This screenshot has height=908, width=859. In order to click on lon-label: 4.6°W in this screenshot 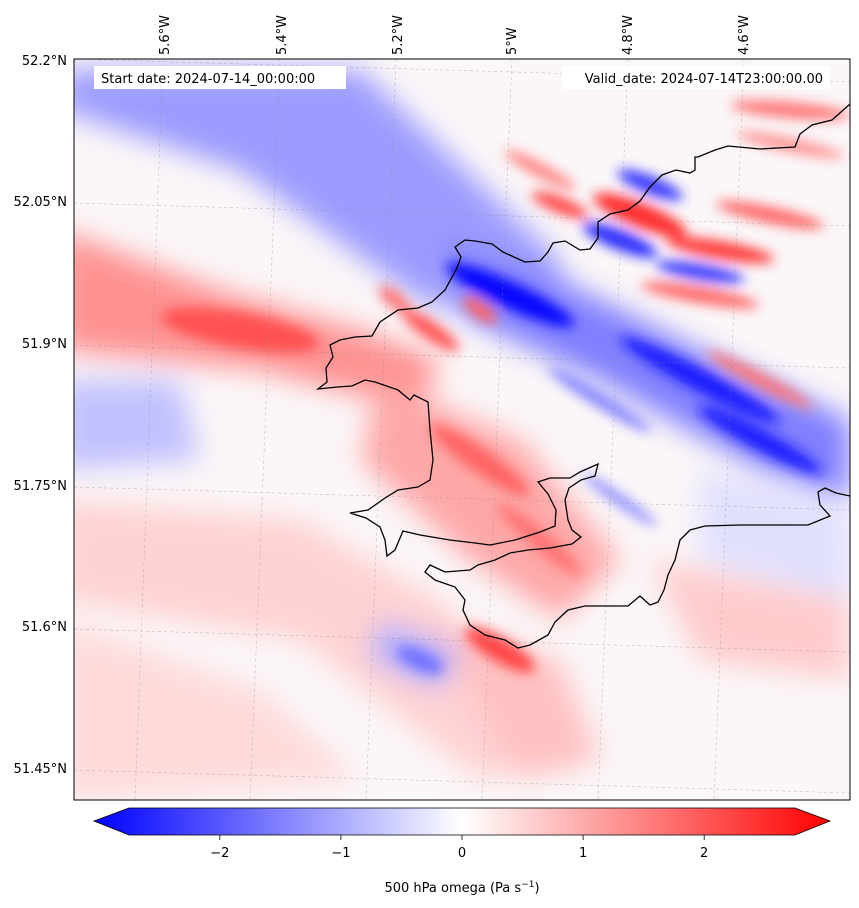, I will do `click(744, 35)`.